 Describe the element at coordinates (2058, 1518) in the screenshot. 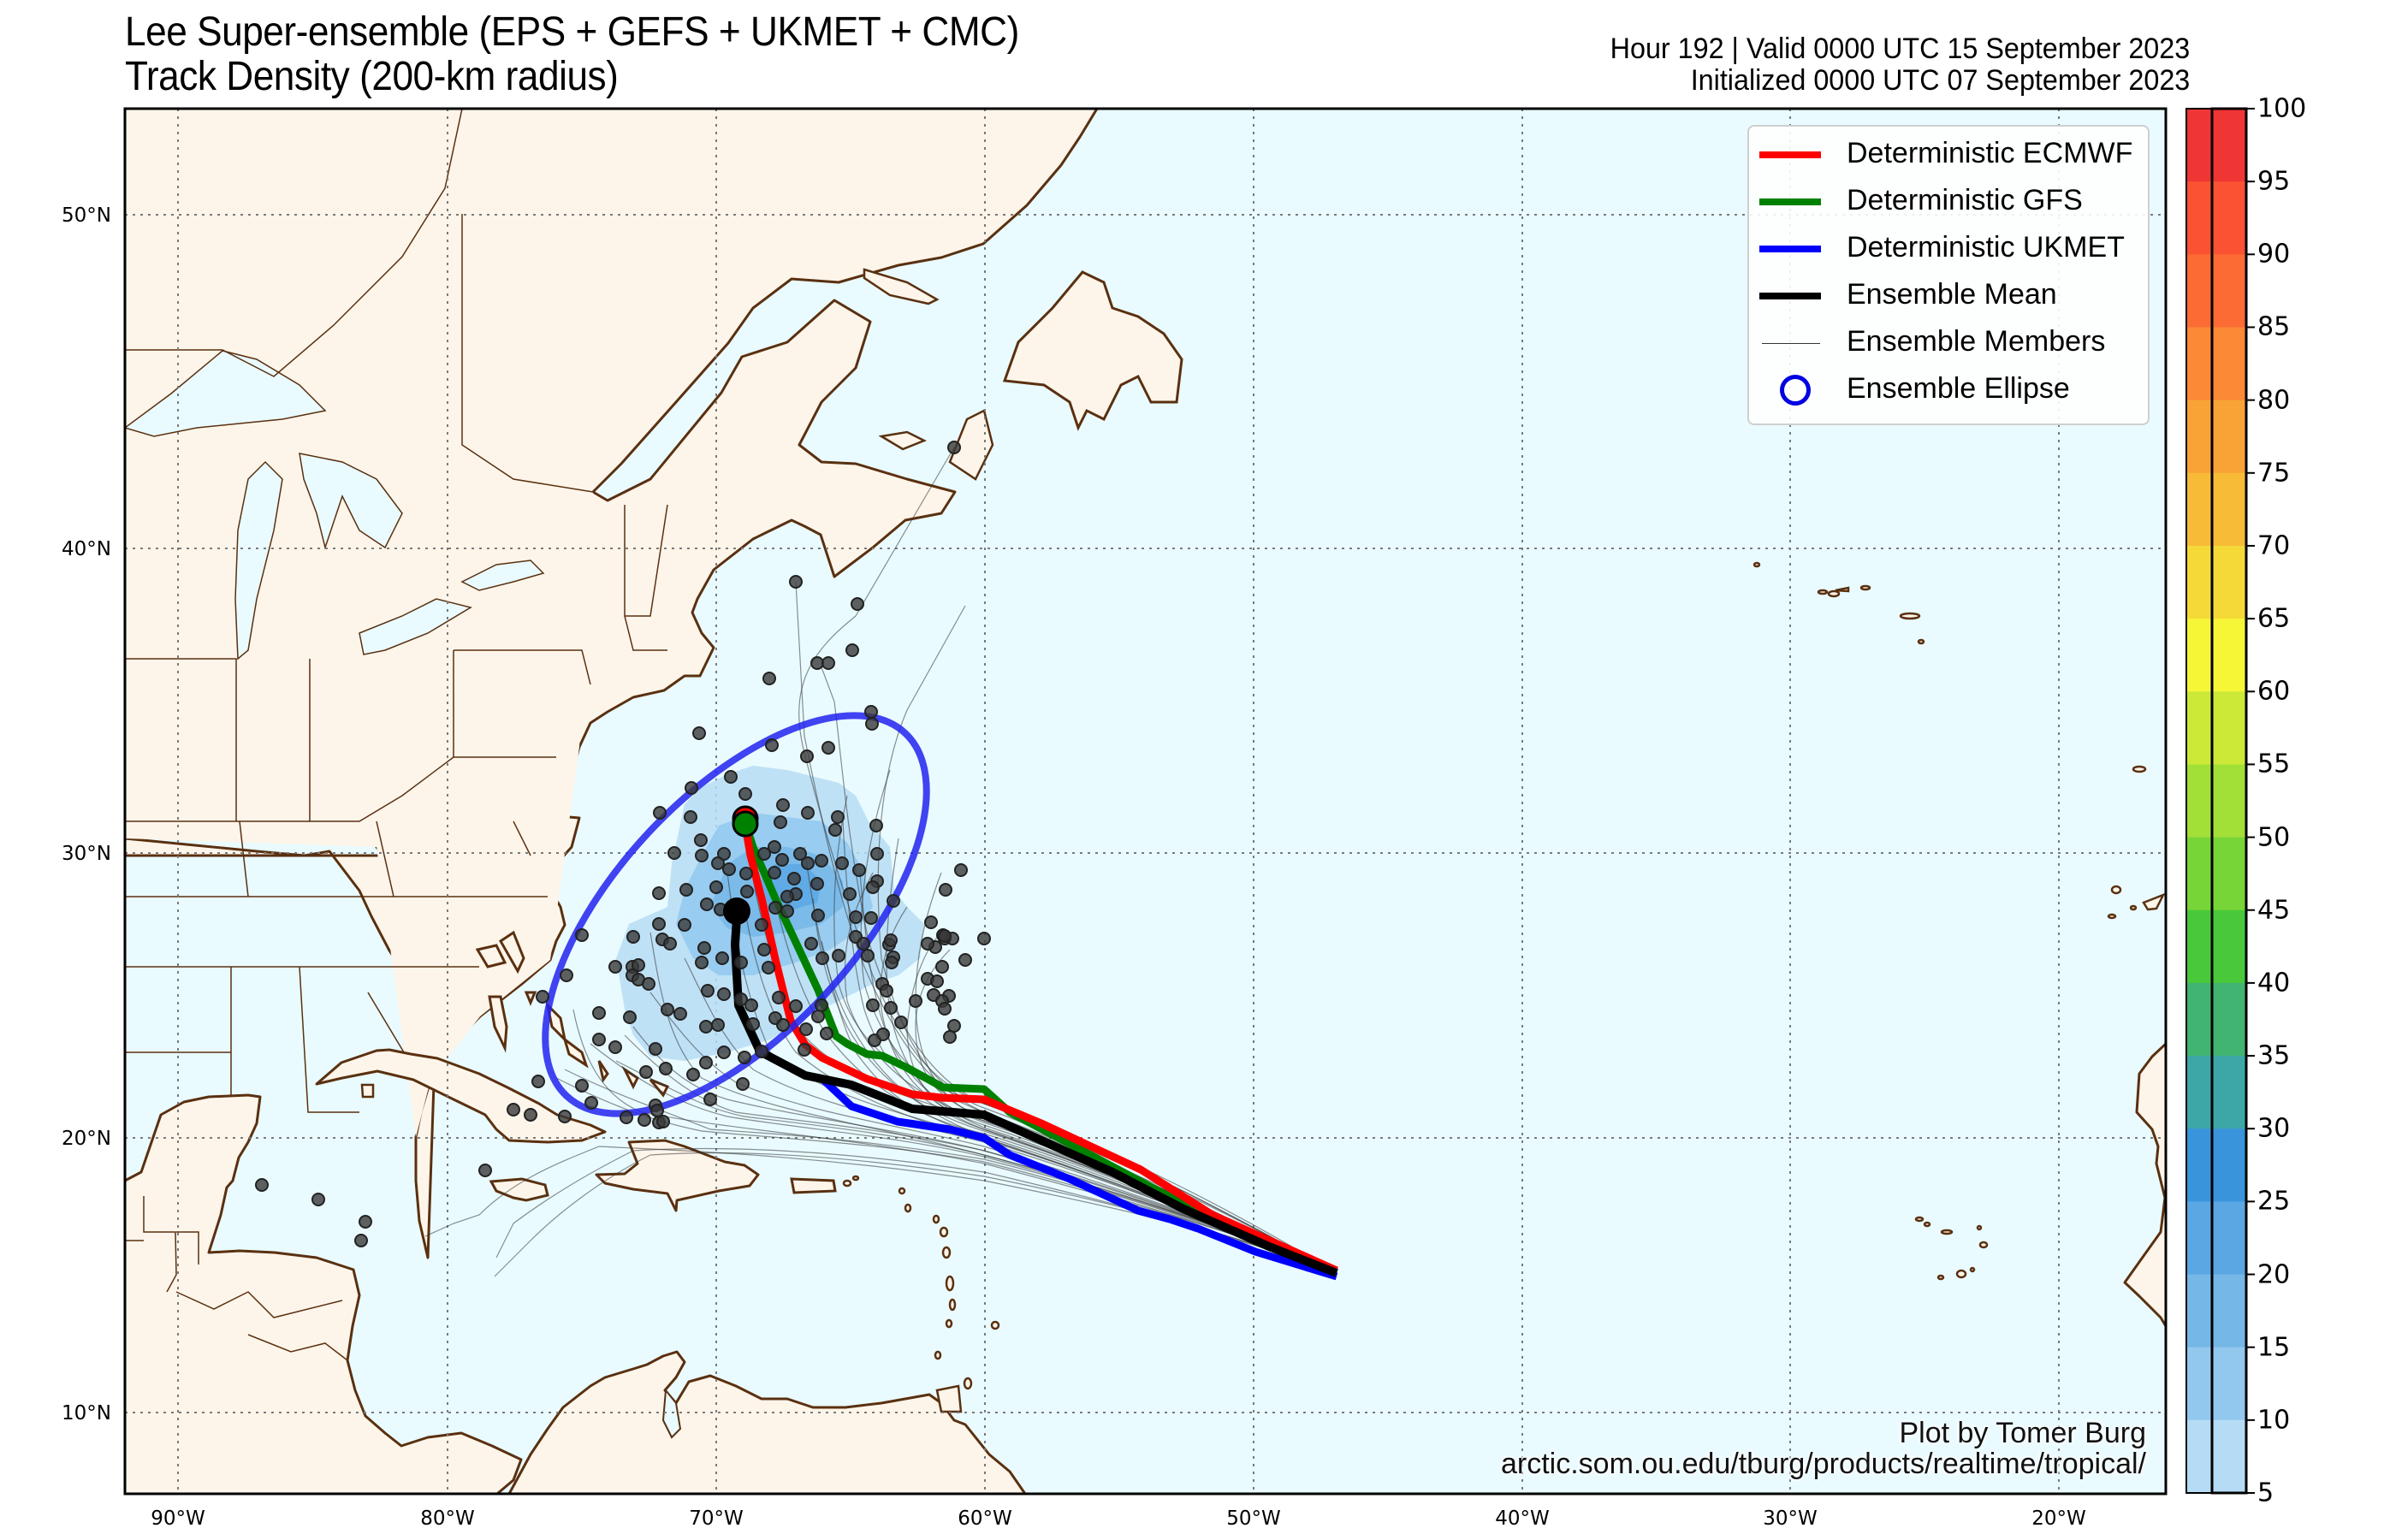

I see `lon-label-20w: 20°W` at that location.